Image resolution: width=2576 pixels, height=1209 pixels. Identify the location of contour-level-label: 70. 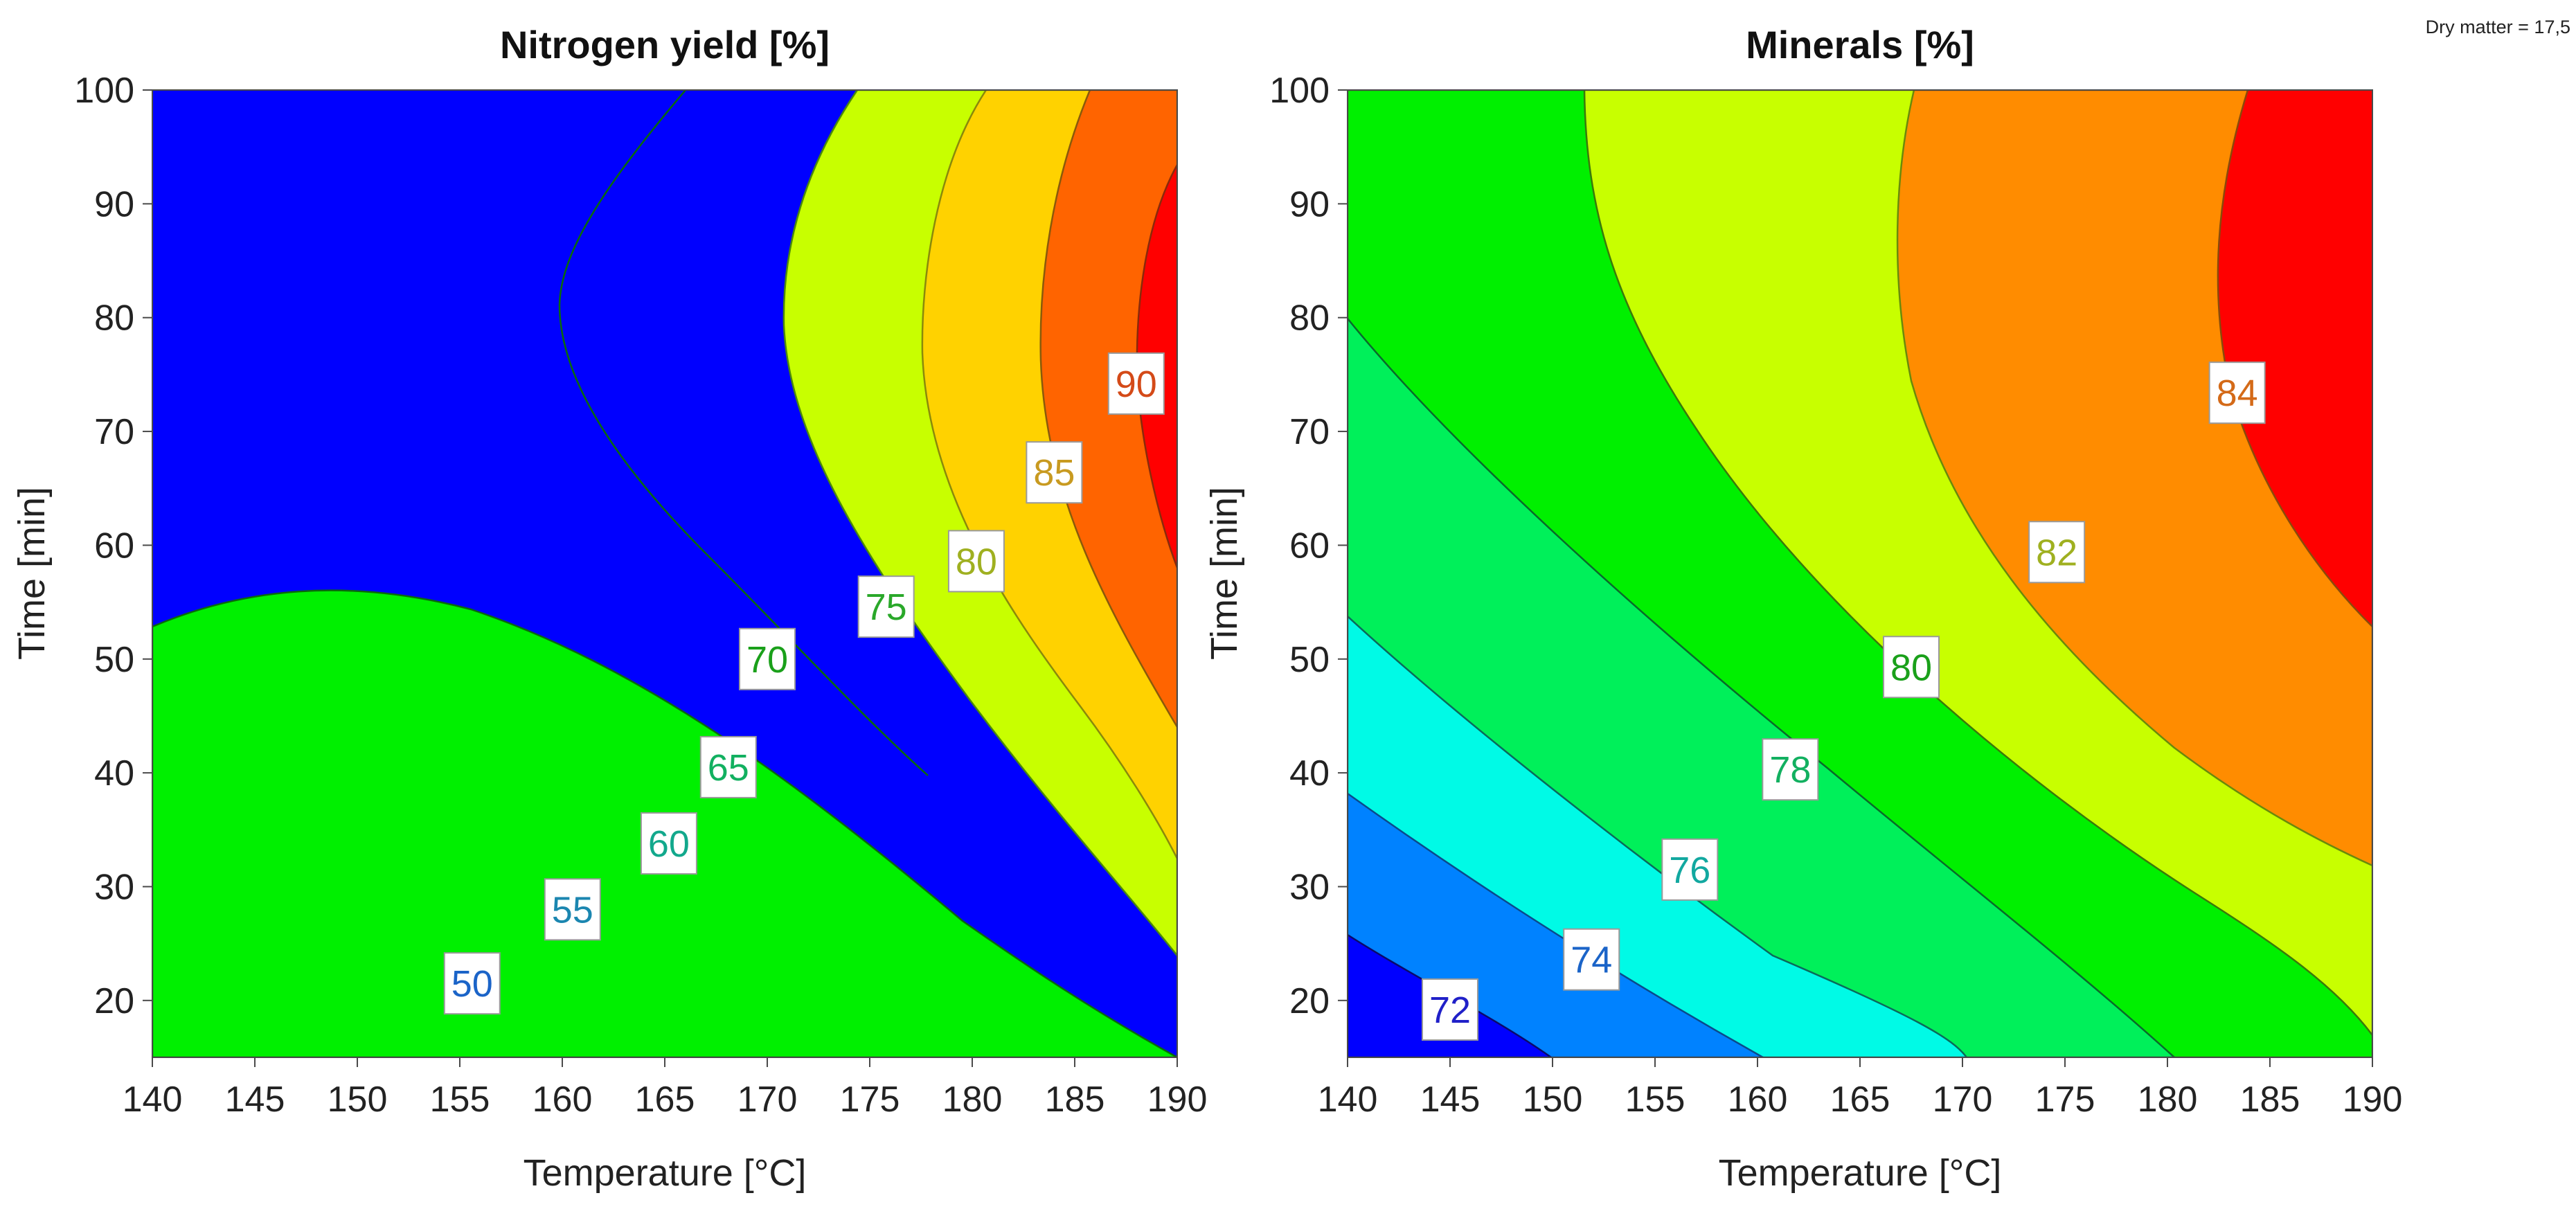
(767, 660).